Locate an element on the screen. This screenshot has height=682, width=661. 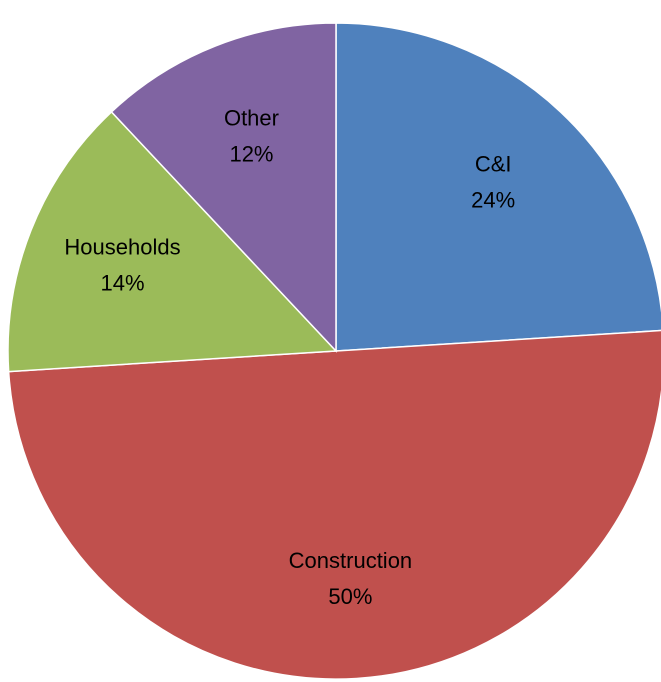
slice-label: Other is located at coordinates (251, 117).